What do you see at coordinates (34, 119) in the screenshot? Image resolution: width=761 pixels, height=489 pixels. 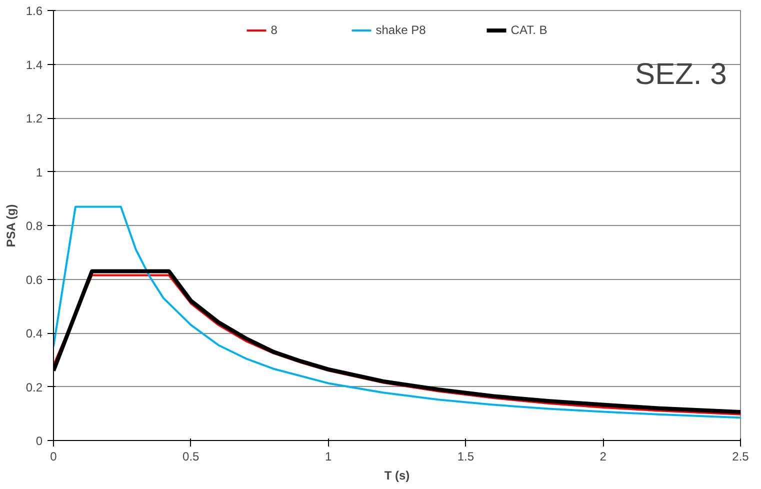 I see `y-tick-label: 1.2` at bounding box center [34, 119].